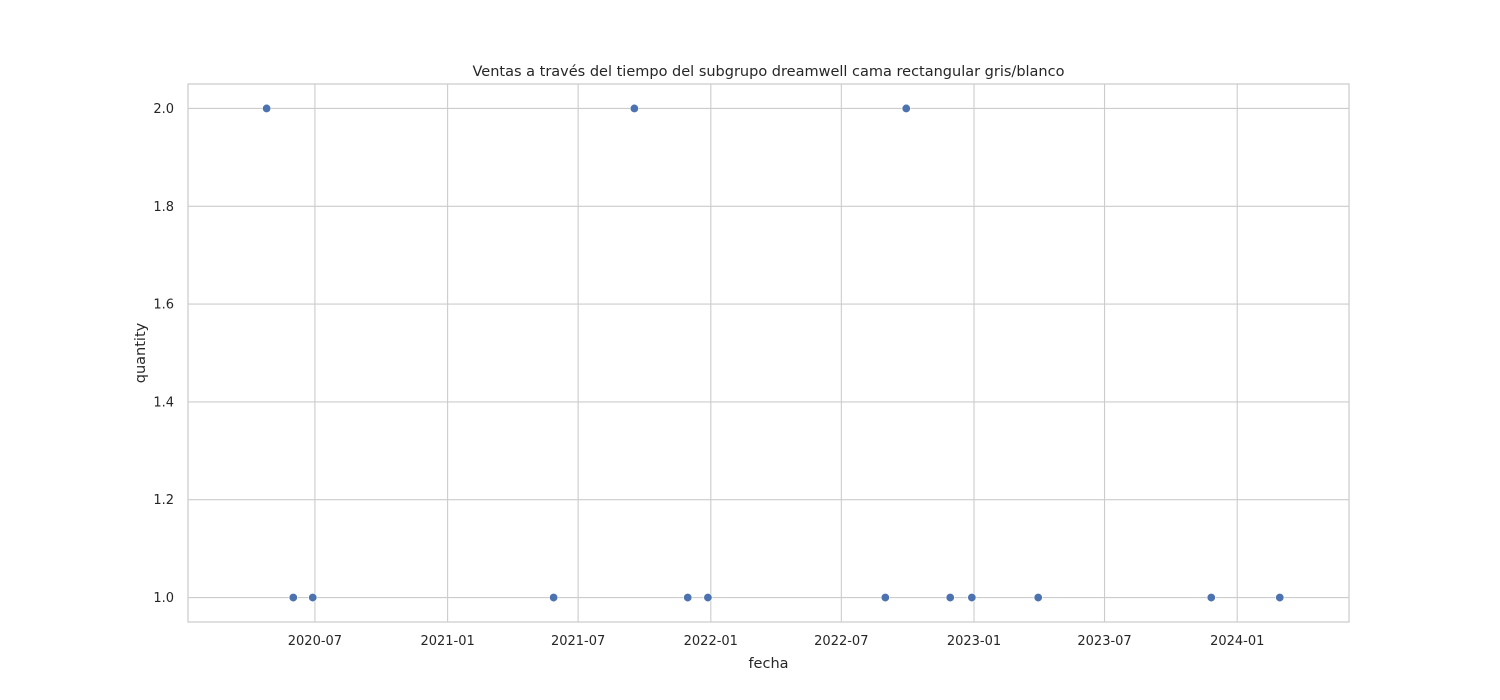  What do you see at coordinates (578, 641) in the screenshot?
I see `x-tick-label: 2021-07` at bounding box center [578, 641].